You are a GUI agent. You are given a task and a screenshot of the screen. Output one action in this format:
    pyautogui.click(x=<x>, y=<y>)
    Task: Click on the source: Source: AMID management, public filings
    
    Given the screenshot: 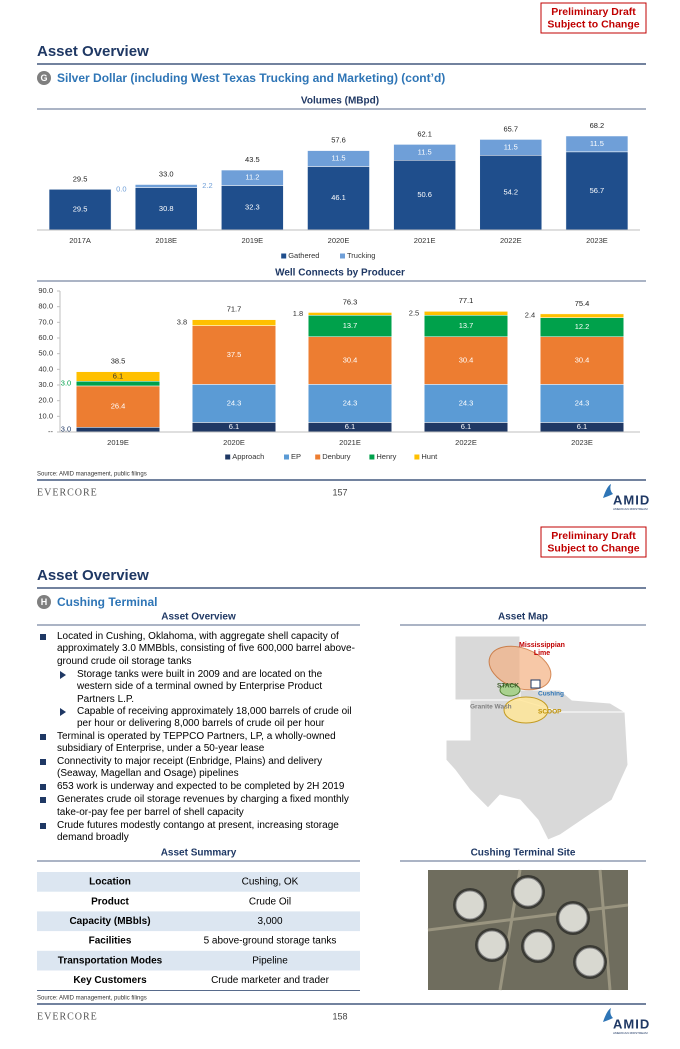 What is the action you would take?
    pyautogui.click(x=92, y=475)
    